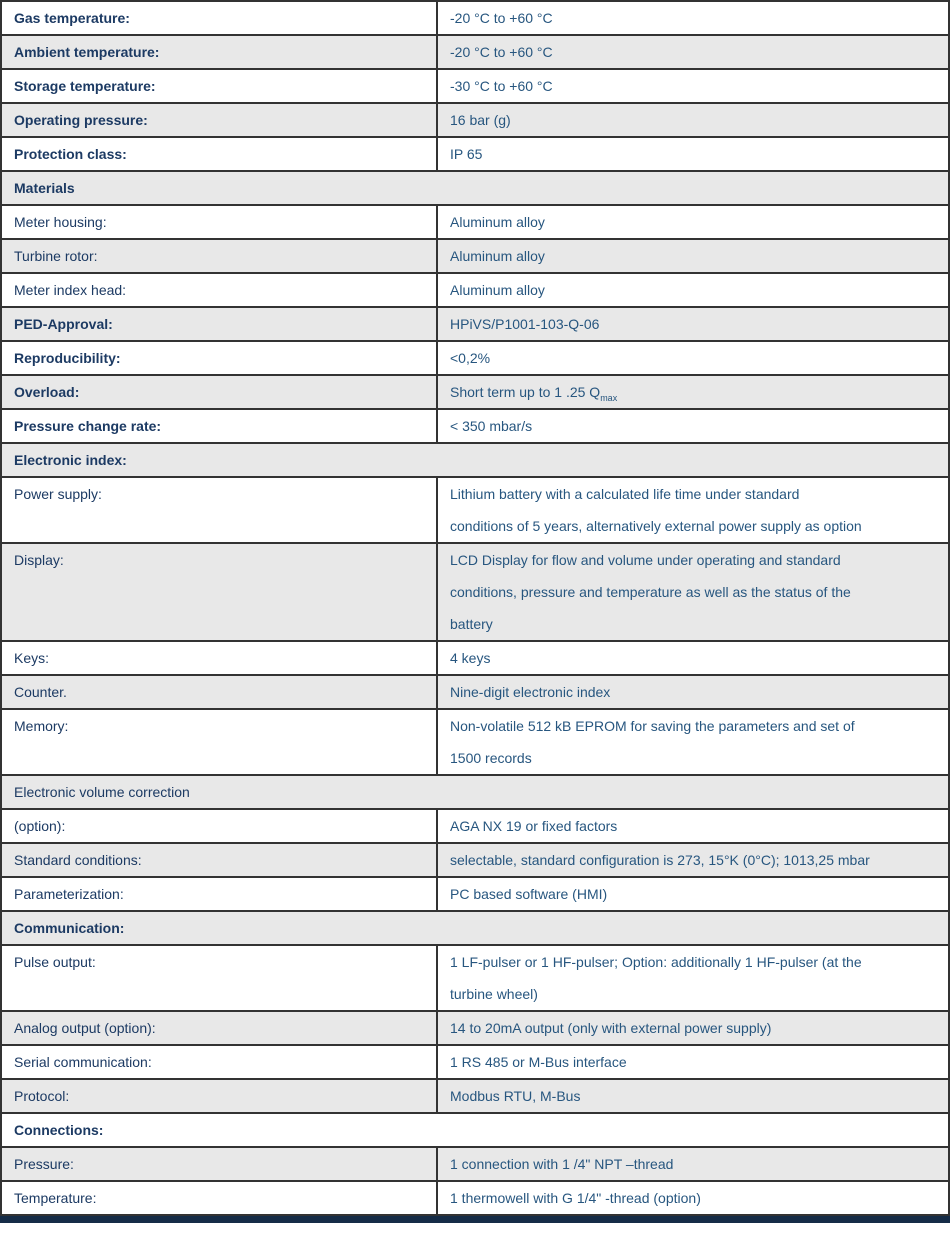  What do you see at coordinates (220, 742) in the screenshot?
I see `row-label: Memory:` at bounding box center [220, 742].